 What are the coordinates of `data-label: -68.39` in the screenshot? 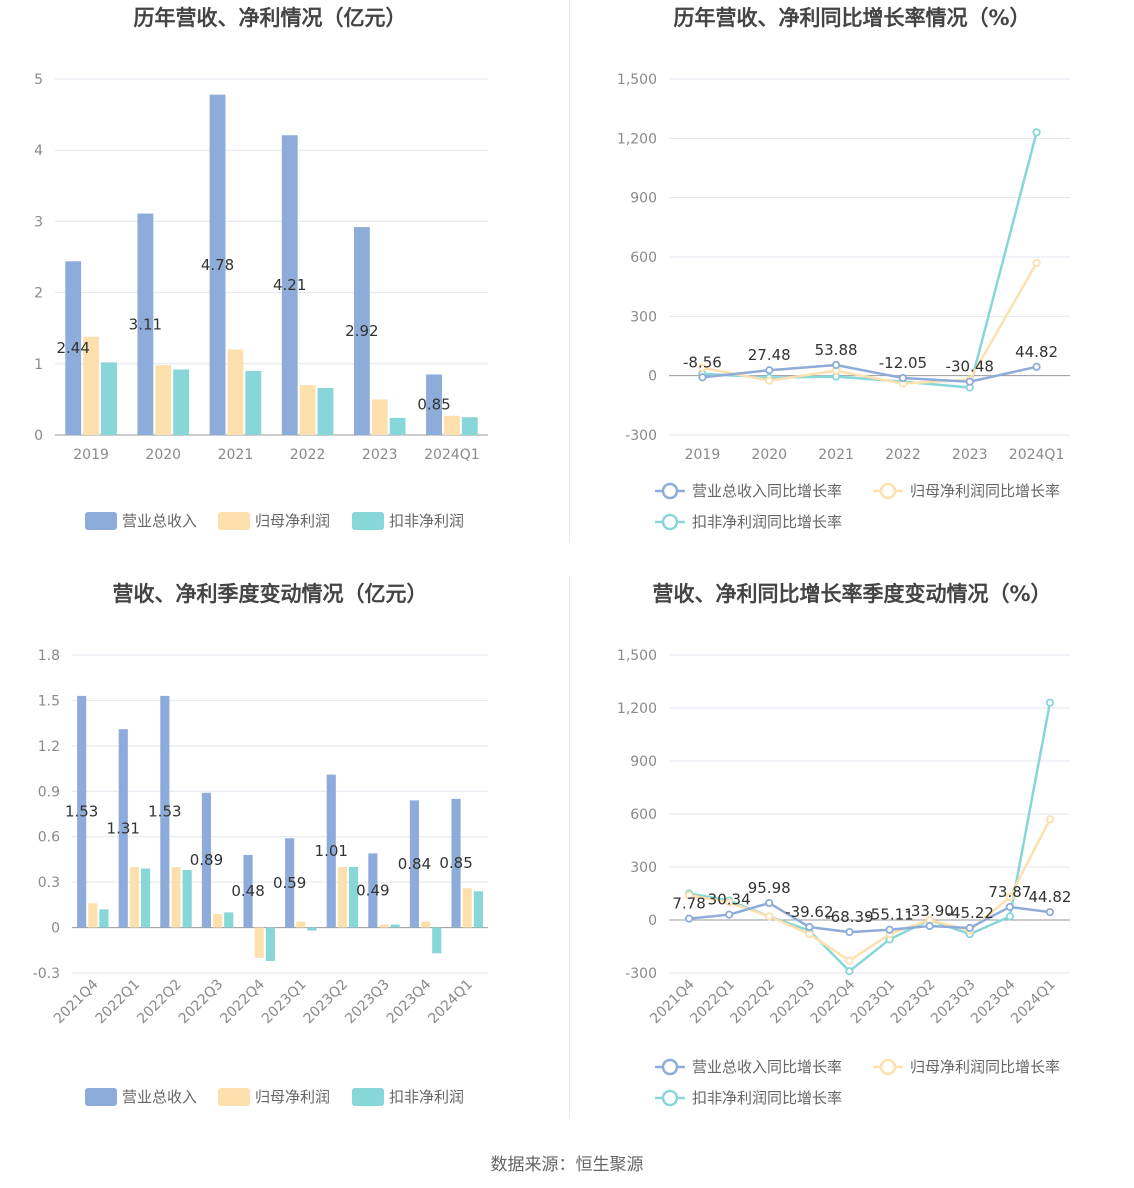 It's located at (849, 917).